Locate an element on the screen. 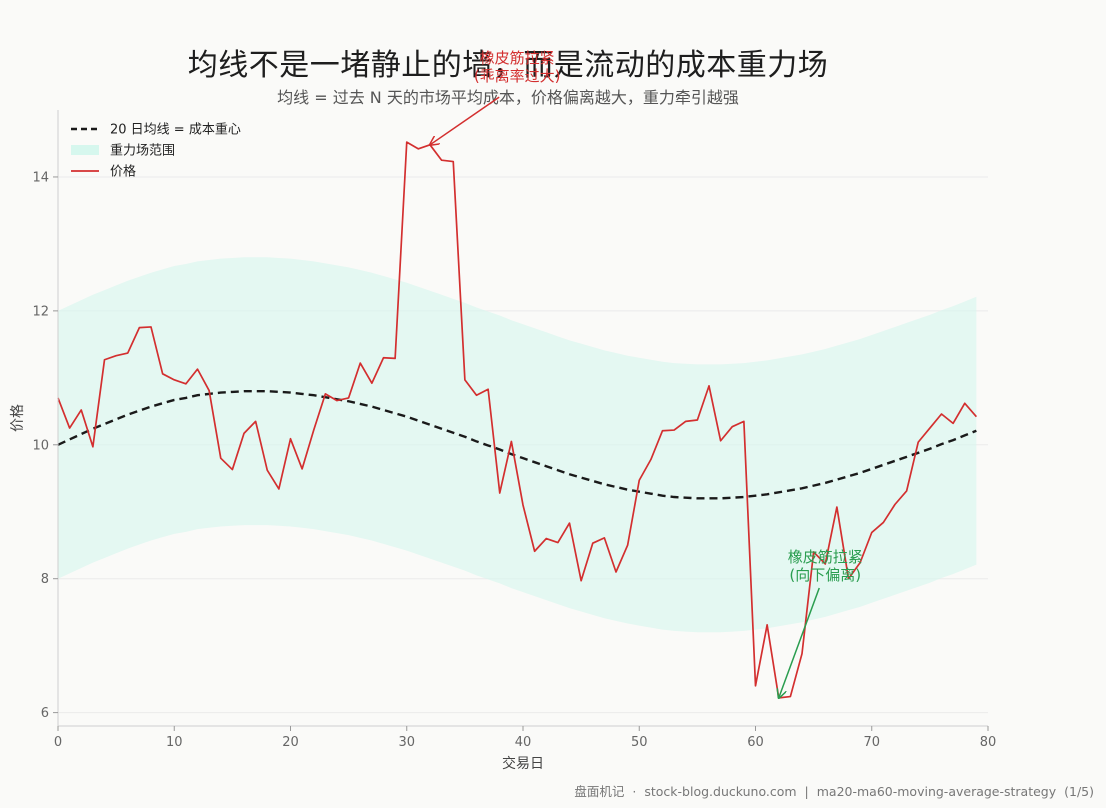  ma-line is located at coordinates (517, 445).